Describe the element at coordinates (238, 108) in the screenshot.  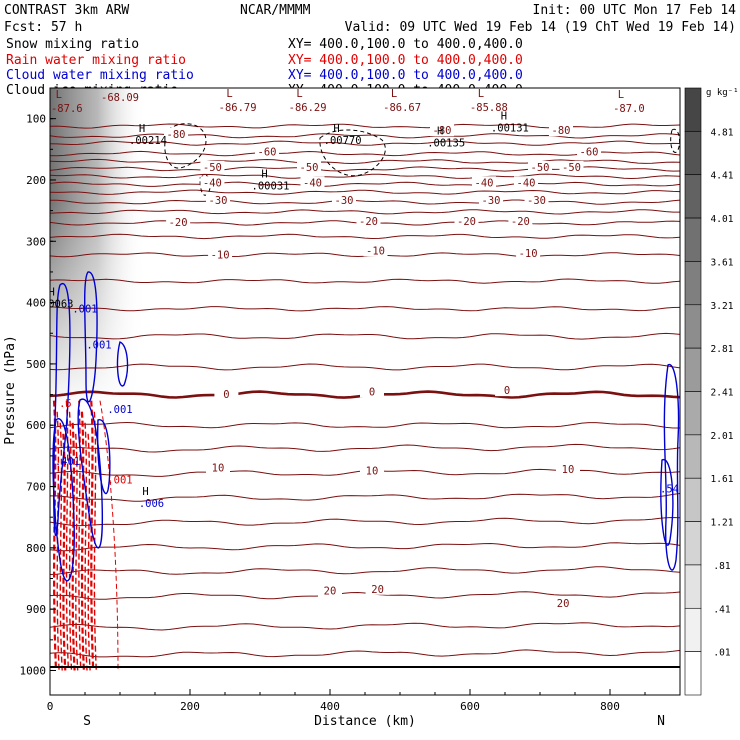
I see `low-value: -86.79` at that location.